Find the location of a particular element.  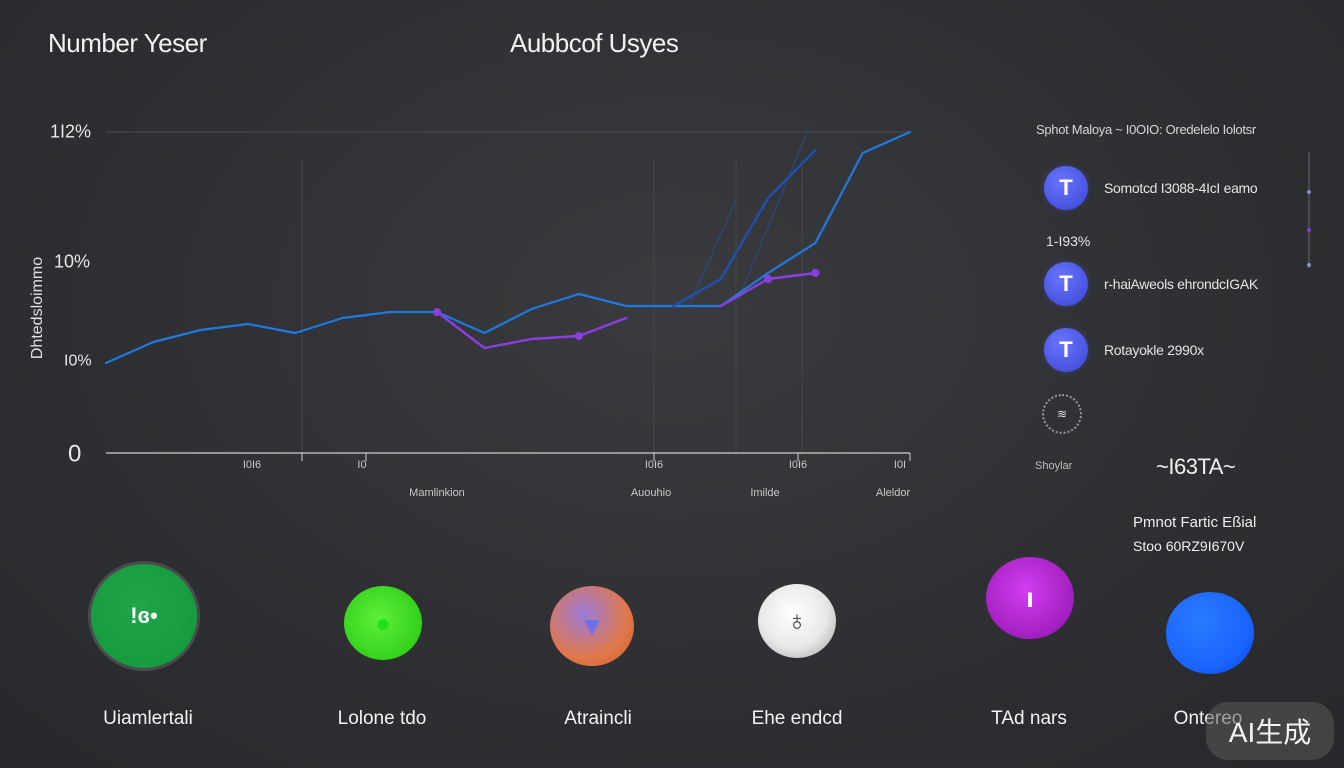

panel-item-3: T Rotayokle 2990x is located at coordinates (1124, 350).